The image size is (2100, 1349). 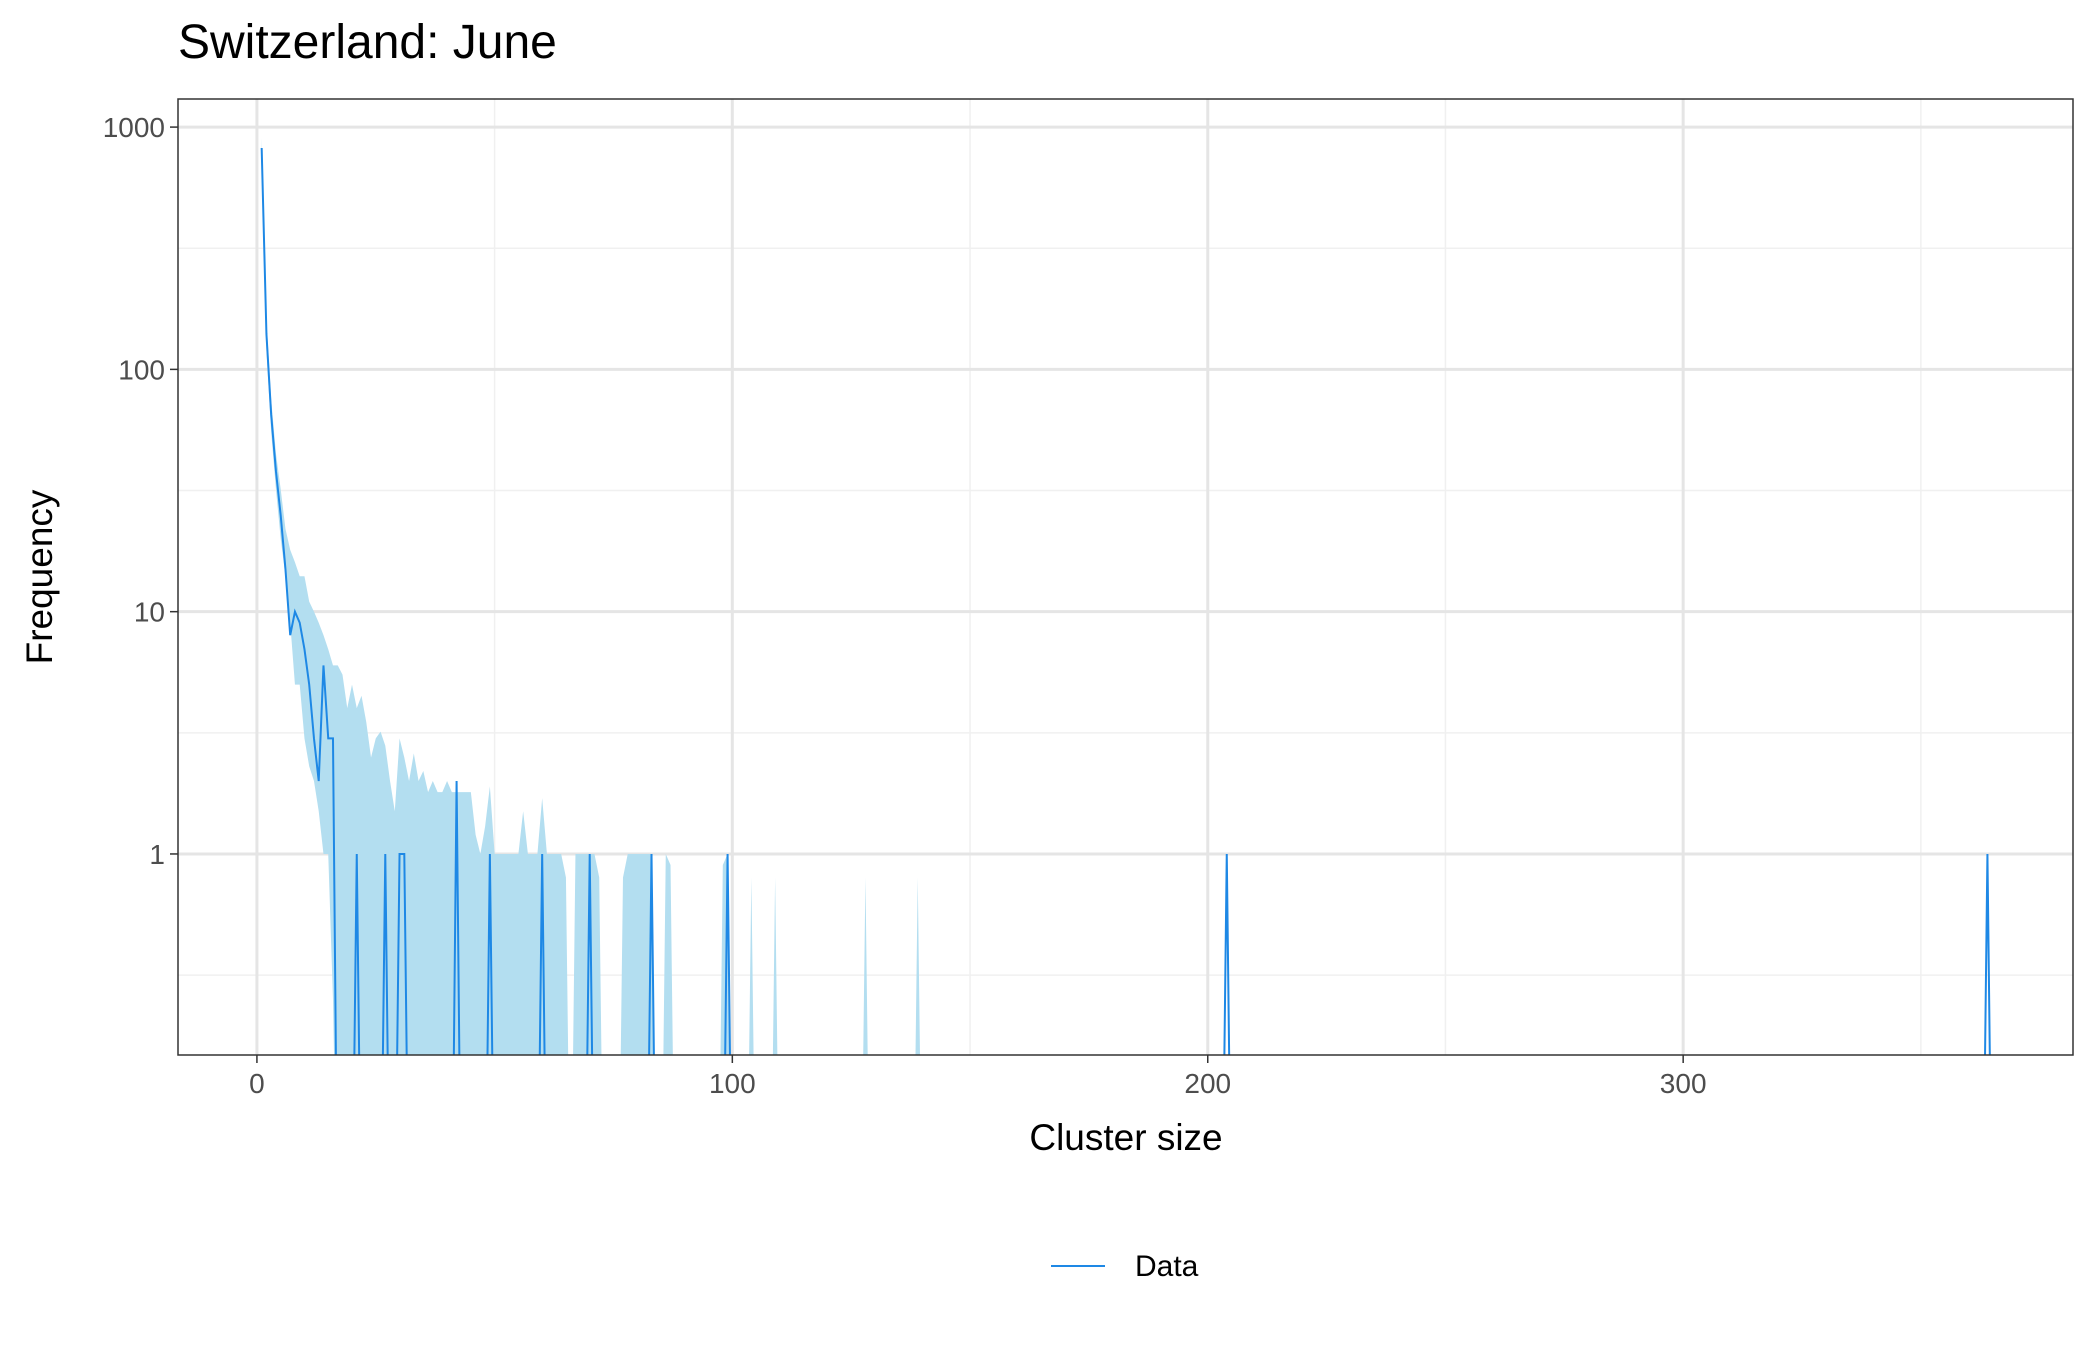 I want to click on y-axis-label: Frequency, so click(x=39, y=576).